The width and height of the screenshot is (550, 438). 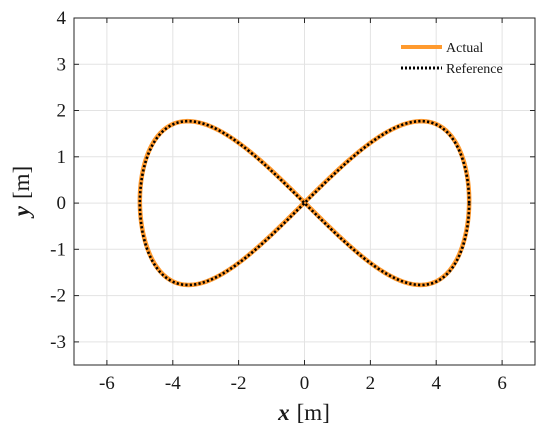 I want to click on x-tick-label: 0, so click(x=305, y=383).